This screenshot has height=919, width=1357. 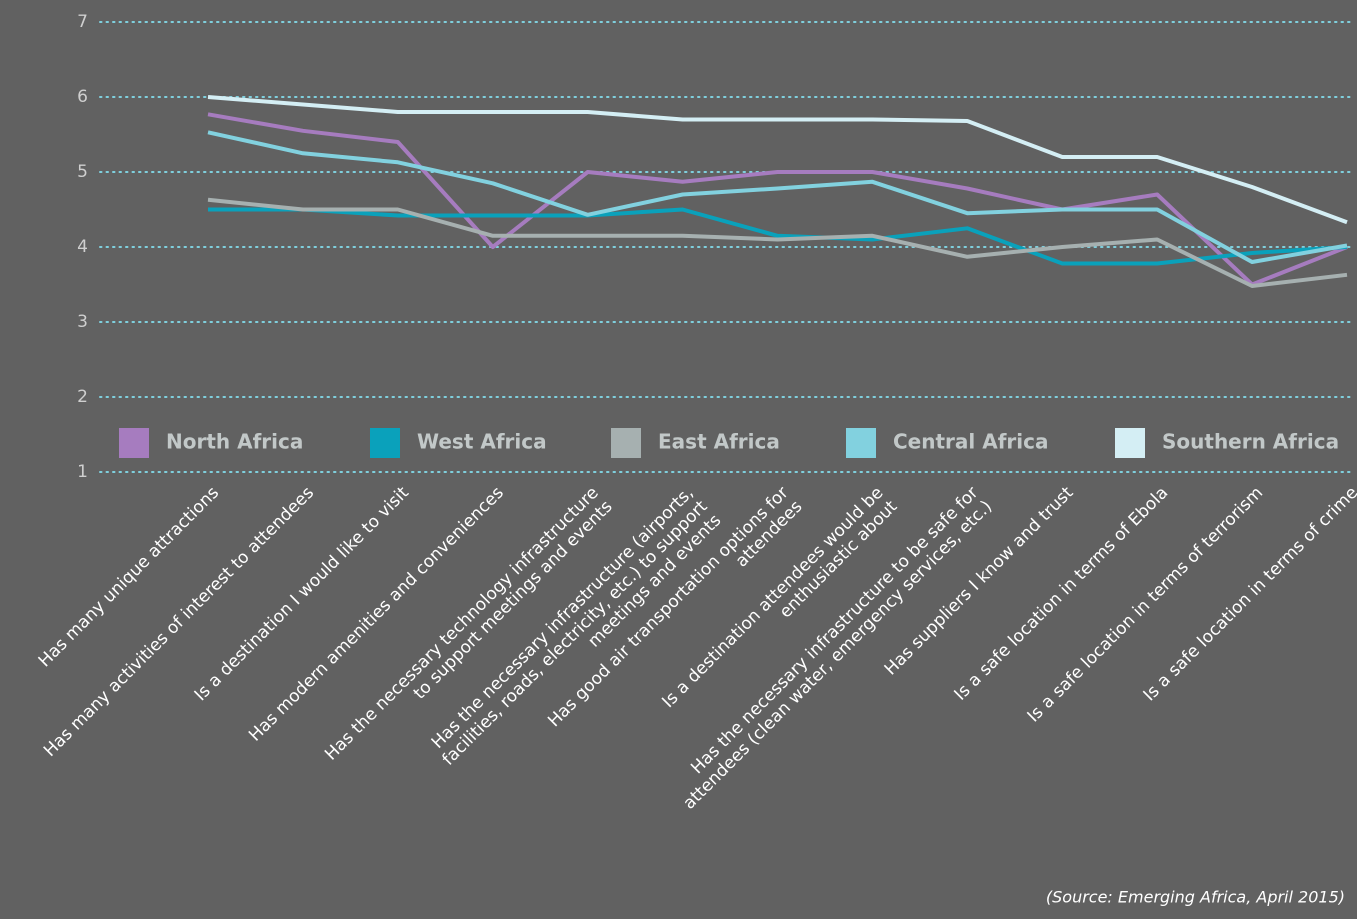 I want to click on legend-label: Central Africa, so click(x=970, y=442).